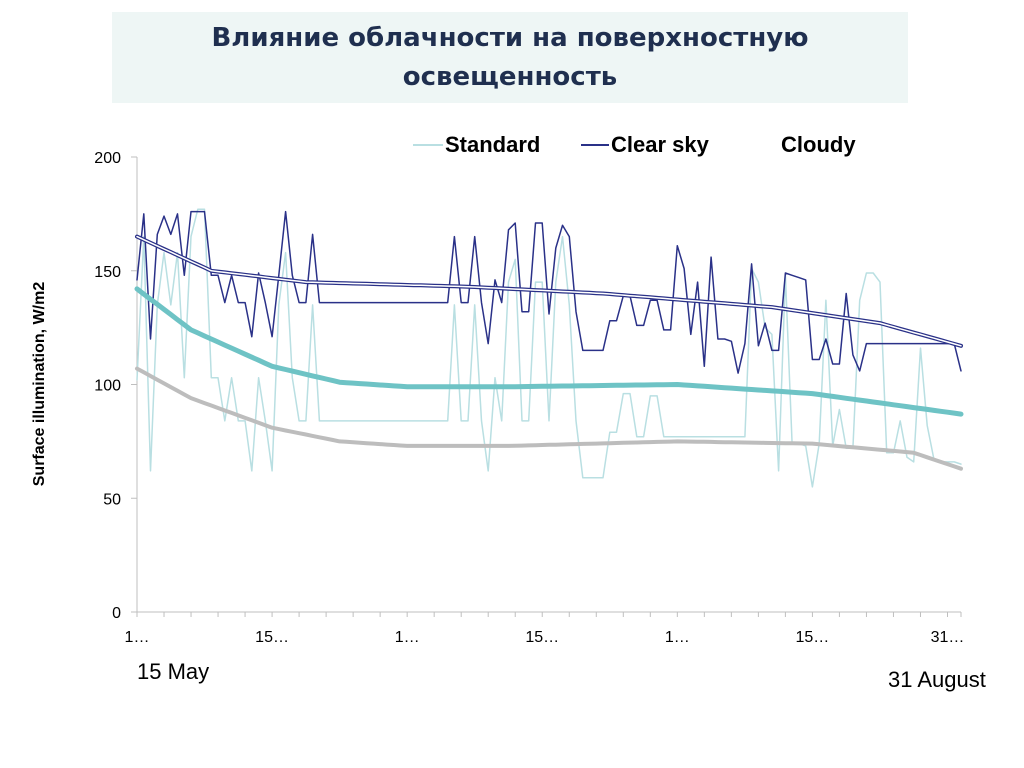 This screenshot has height=768, width=1024. What do you see at coordinates (660, 144) in the screenshot?
I see `legend-label-clear-sky: Clear sky` at bounding box center [660, 144].